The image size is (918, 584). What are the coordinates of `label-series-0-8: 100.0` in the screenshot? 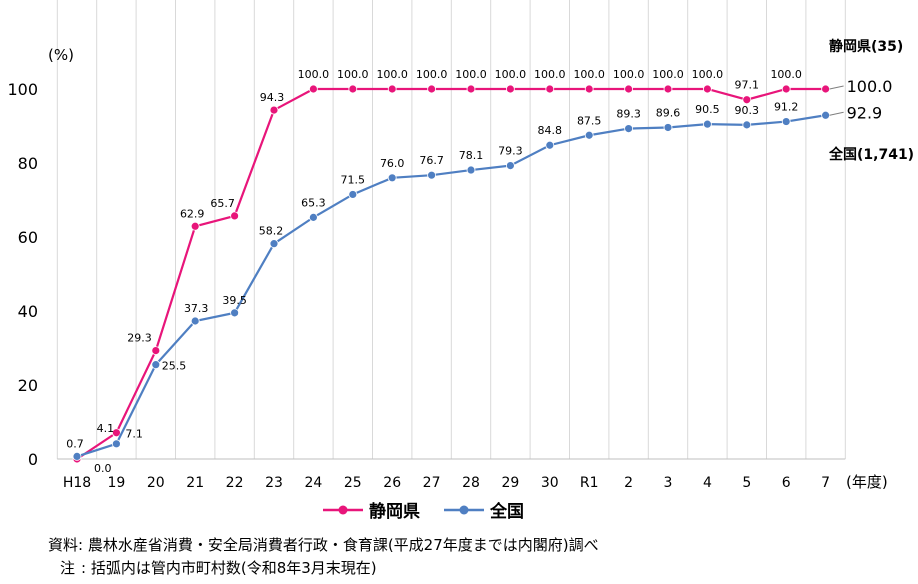 It's located at (392, 74).